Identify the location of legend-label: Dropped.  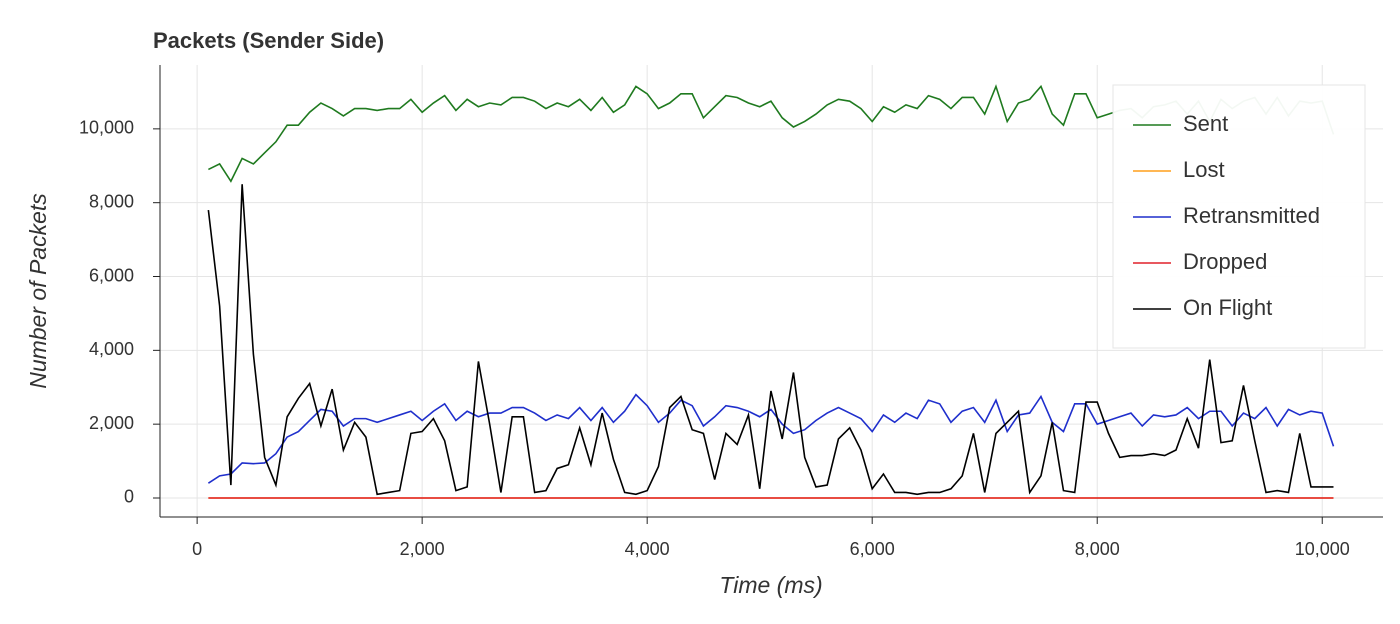
(1225, 261).